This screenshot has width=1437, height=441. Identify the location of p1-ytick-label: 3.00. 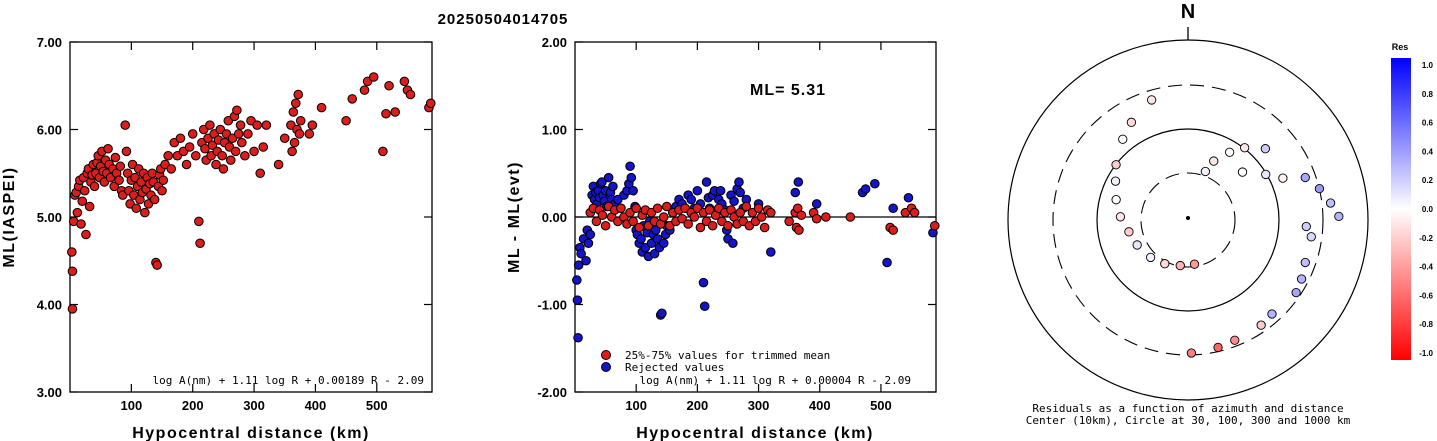
(49, 392).